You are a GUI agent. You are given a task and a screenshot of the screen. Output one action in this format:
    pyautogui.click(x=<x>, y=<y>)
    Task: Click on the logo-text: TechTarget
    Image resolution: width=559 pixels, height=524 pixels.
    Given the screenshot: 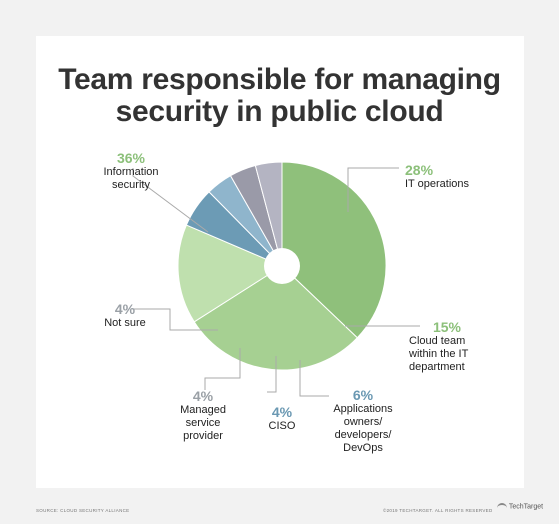 What is the action you would take?
    pyautogui.click(x=526, y=507)
    